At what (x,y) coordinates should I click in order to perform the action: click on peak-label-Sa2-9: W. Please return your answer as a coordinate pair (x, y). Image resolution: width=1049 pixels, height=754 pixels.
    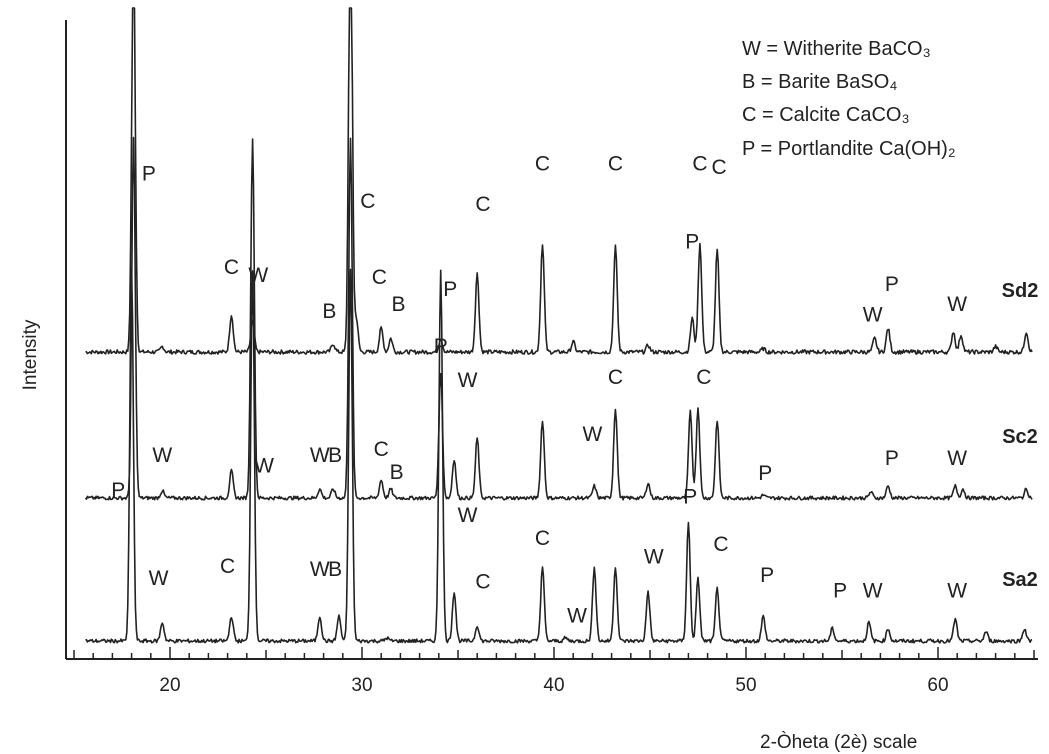
    Looking at the image, I should click on (577, 615).